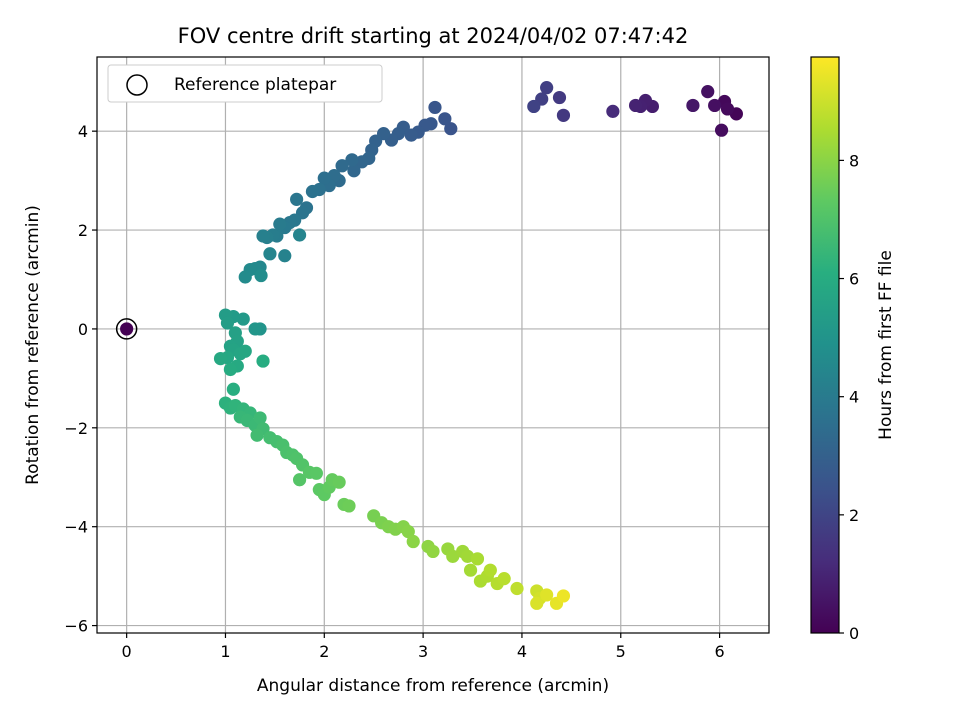 This screenshot has width=960, height=720. Describe the element at coordinates (33, 345) in the screenshot. I see `y-axis-label: Rotation from reference (arcmin)` at that location.